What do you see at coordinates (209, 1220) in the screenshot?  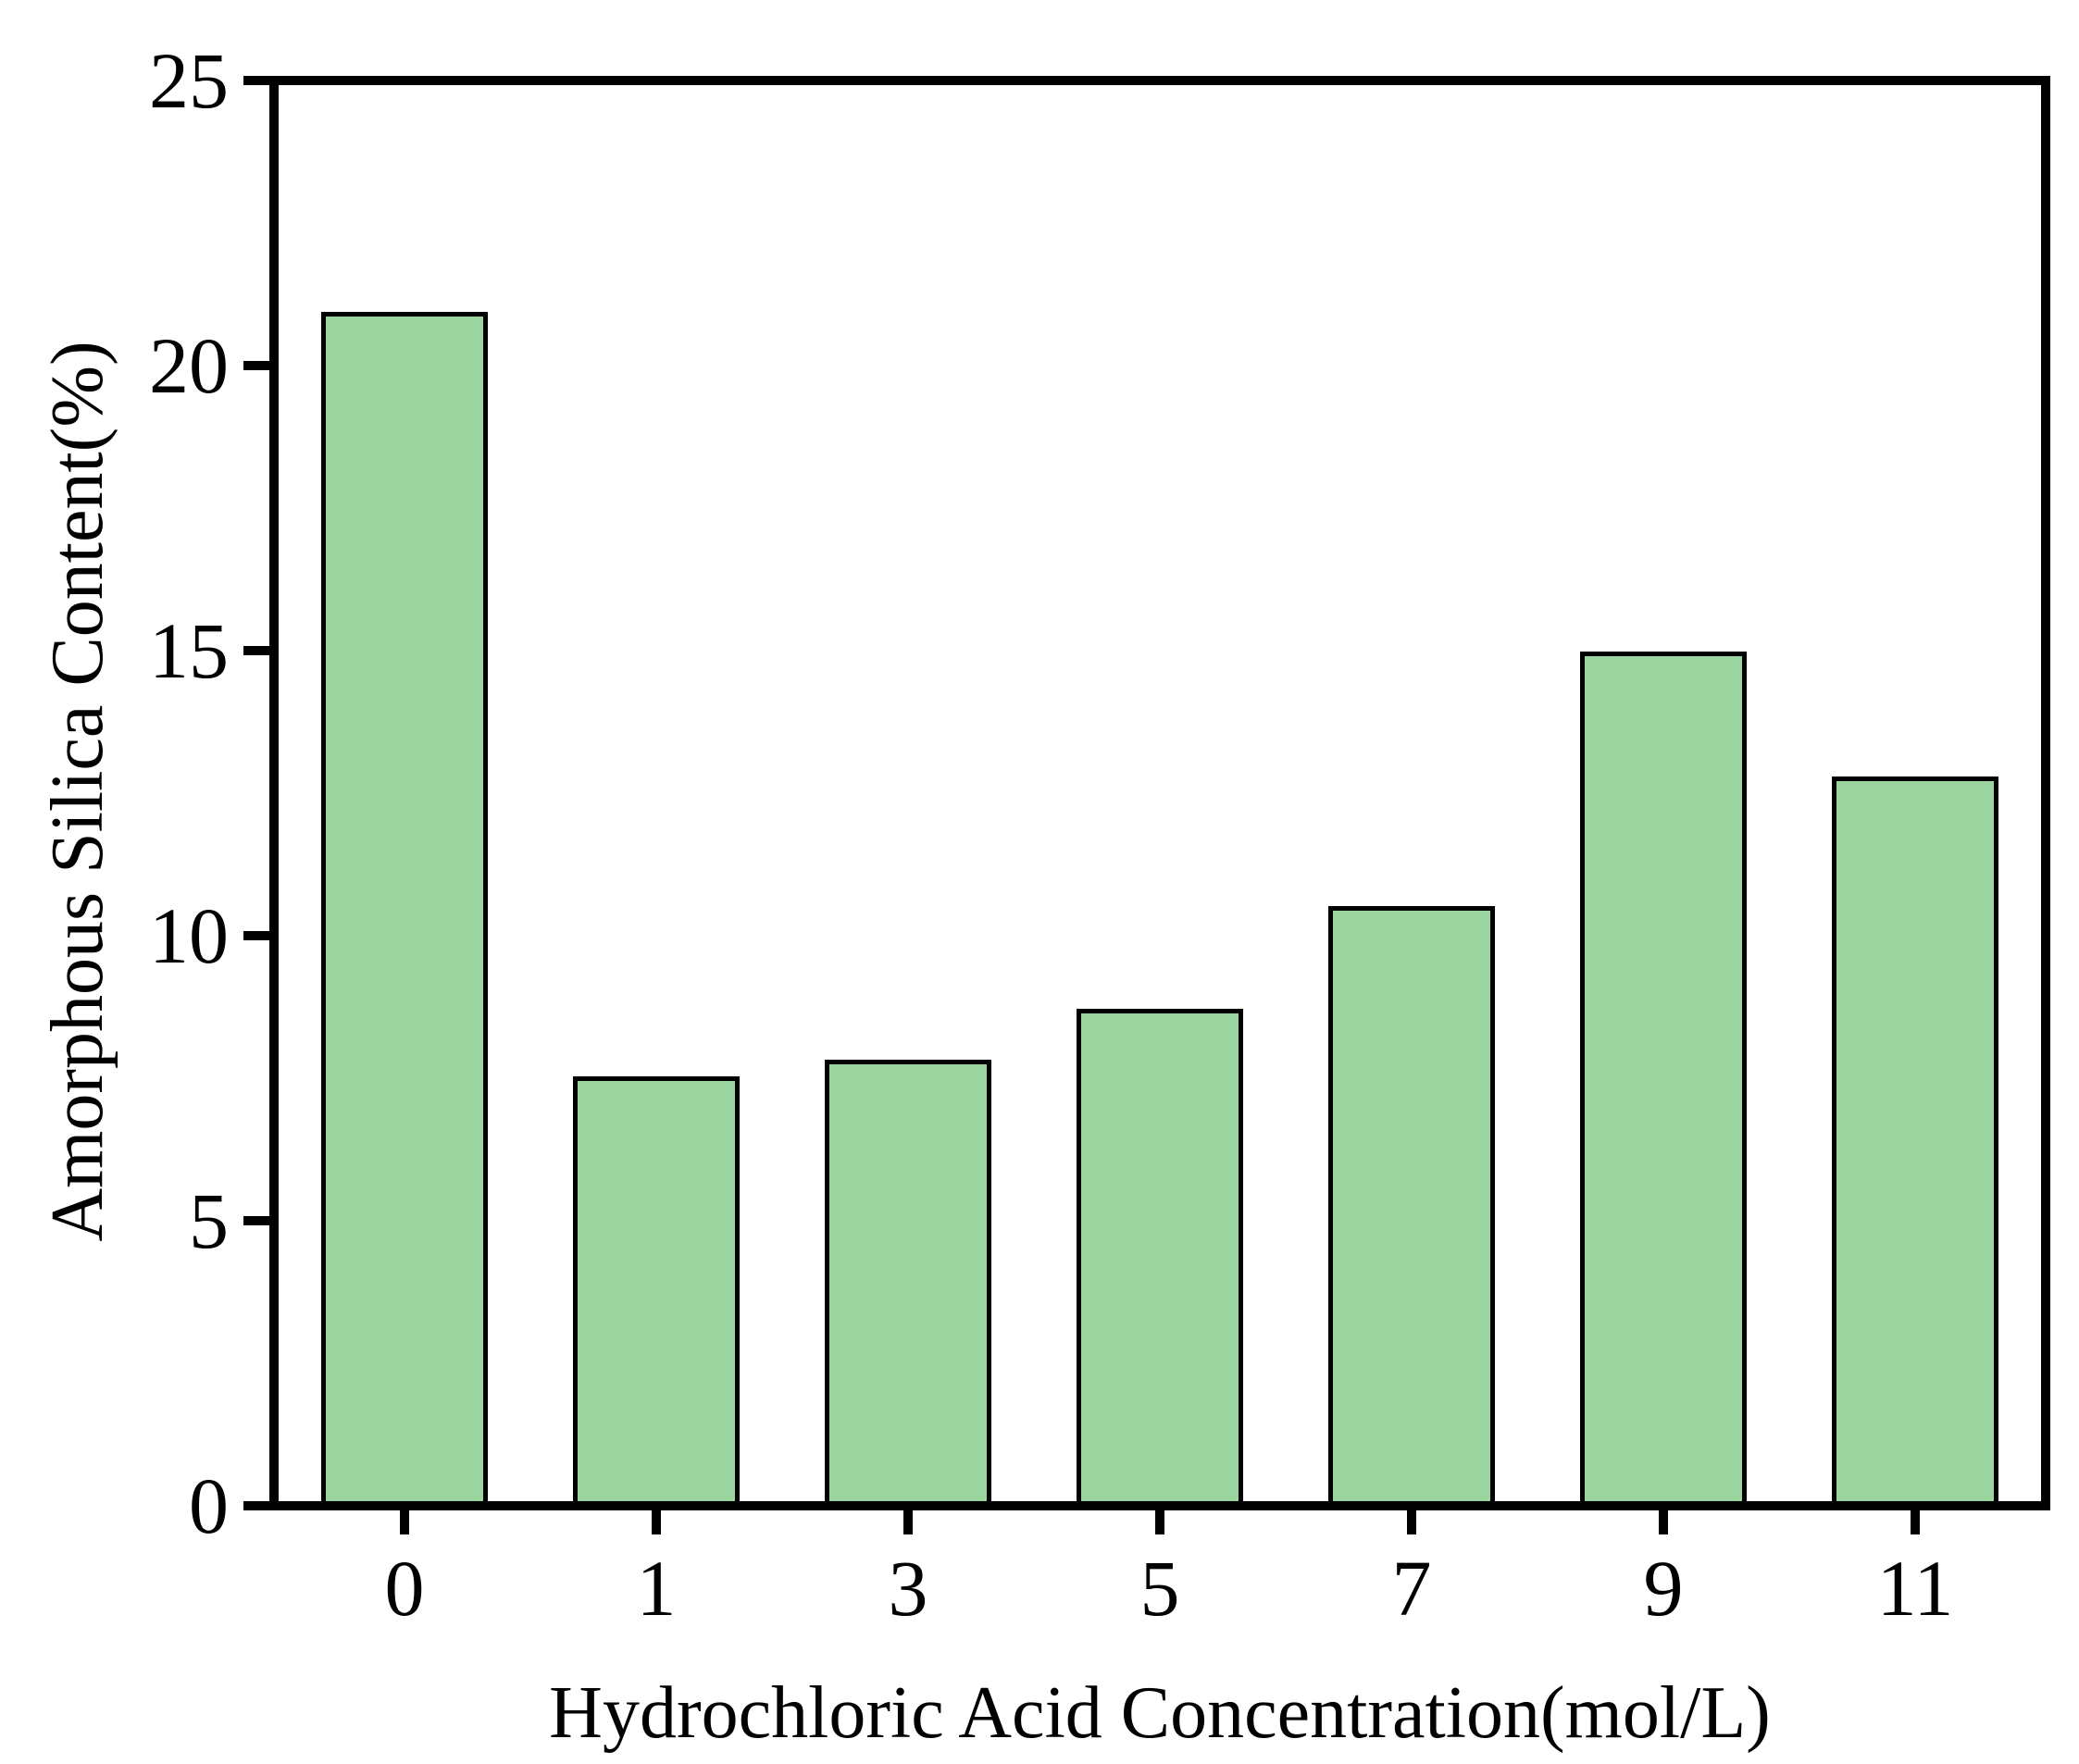 I see `y-tick-label: 5` at bounding box center [209, 1220].